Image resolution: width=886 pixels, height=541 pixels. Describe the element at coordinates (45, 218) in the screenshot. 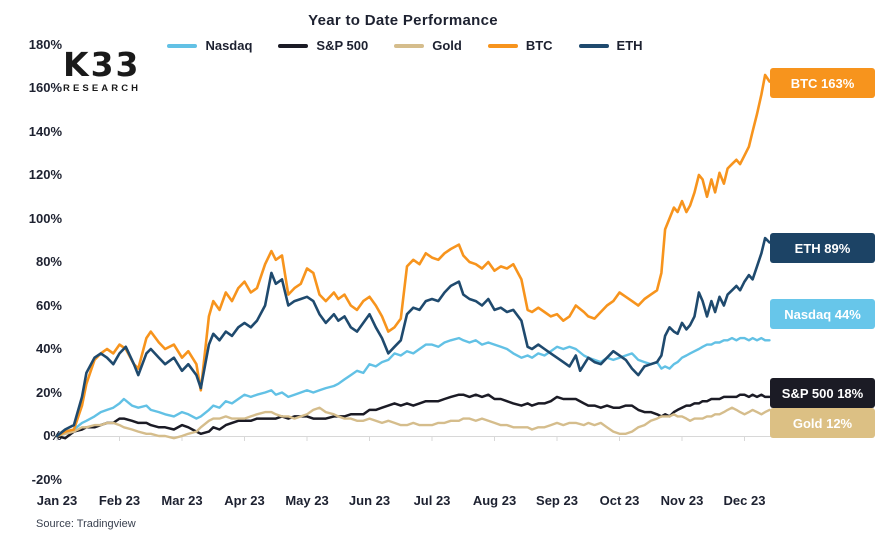

I see `y-axis-tick-label: 100%` at that location.